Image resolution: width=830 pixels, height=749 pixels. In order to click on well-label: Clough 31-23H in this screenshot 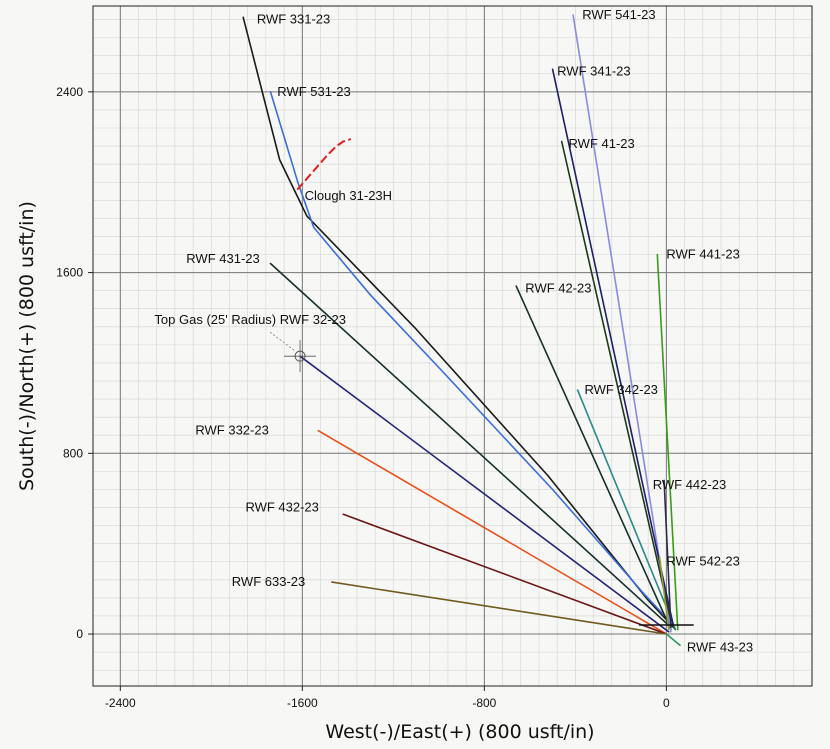, I will do `click(348, 195)`.